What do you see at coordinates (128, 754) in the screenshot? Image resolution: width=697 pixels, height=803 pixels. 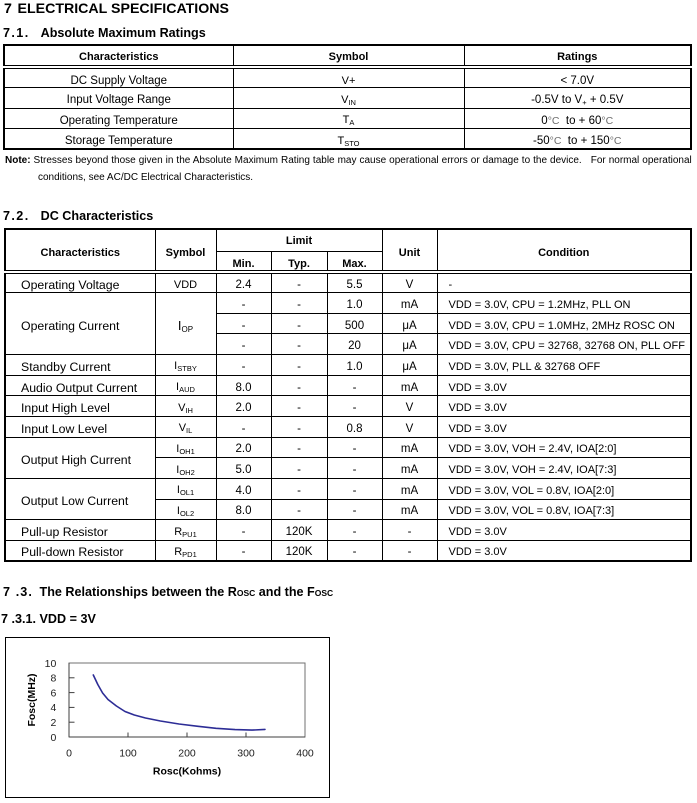 I see `svg-text: 100` at bounding box center [128, 754].